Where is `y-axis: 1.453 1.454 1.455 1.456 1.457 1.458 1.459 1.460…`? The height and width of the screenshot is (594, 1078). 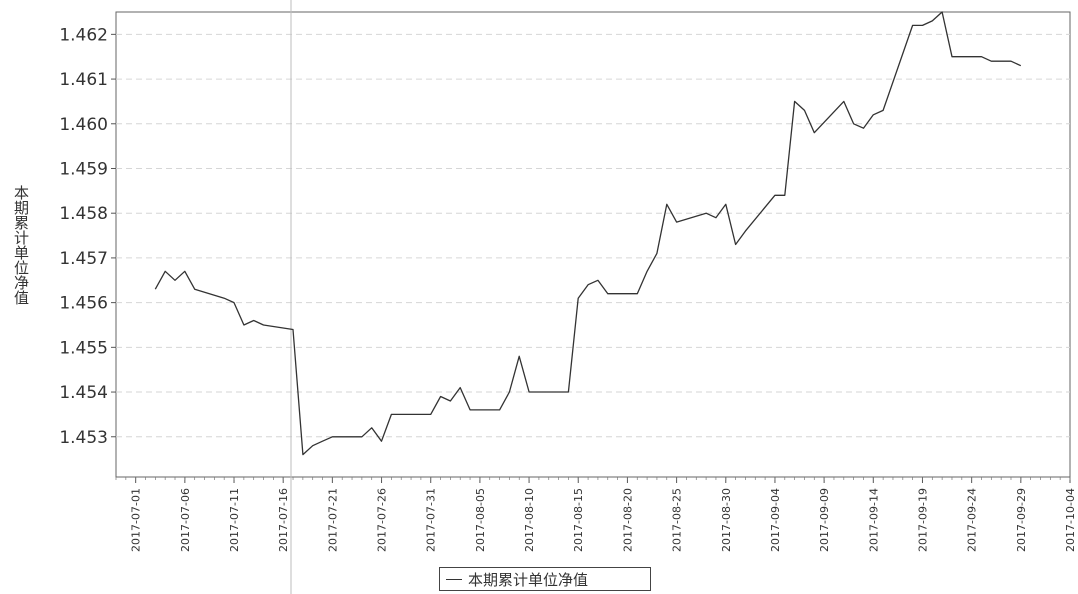 y-axis: 1.453 1.454 1.455 1.456 1.457 1.458 1.459 1.460… is located at coordinates (87, 236).